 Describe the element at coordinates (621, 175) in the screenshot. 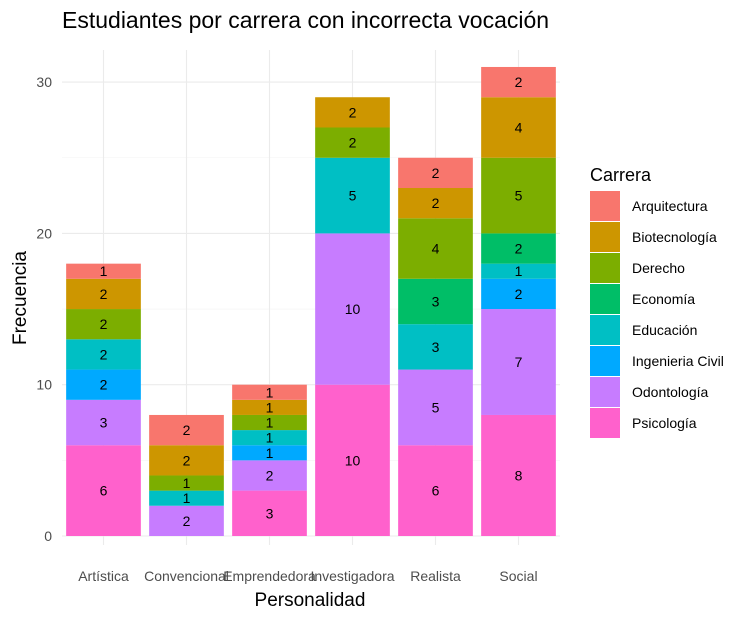

I see `legend-title: Carrera` at that location.